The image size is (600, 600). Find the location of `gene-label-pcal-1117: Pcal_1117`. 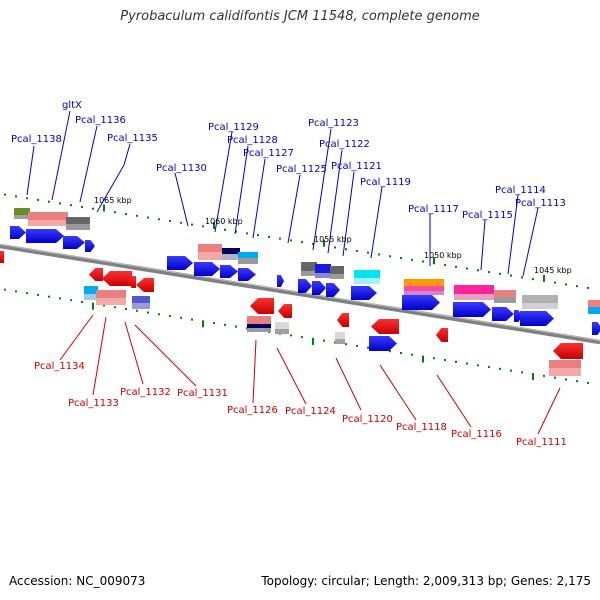

gene-label-pcal-1117: Pcal_1117 is located at coordinates (433, 209).